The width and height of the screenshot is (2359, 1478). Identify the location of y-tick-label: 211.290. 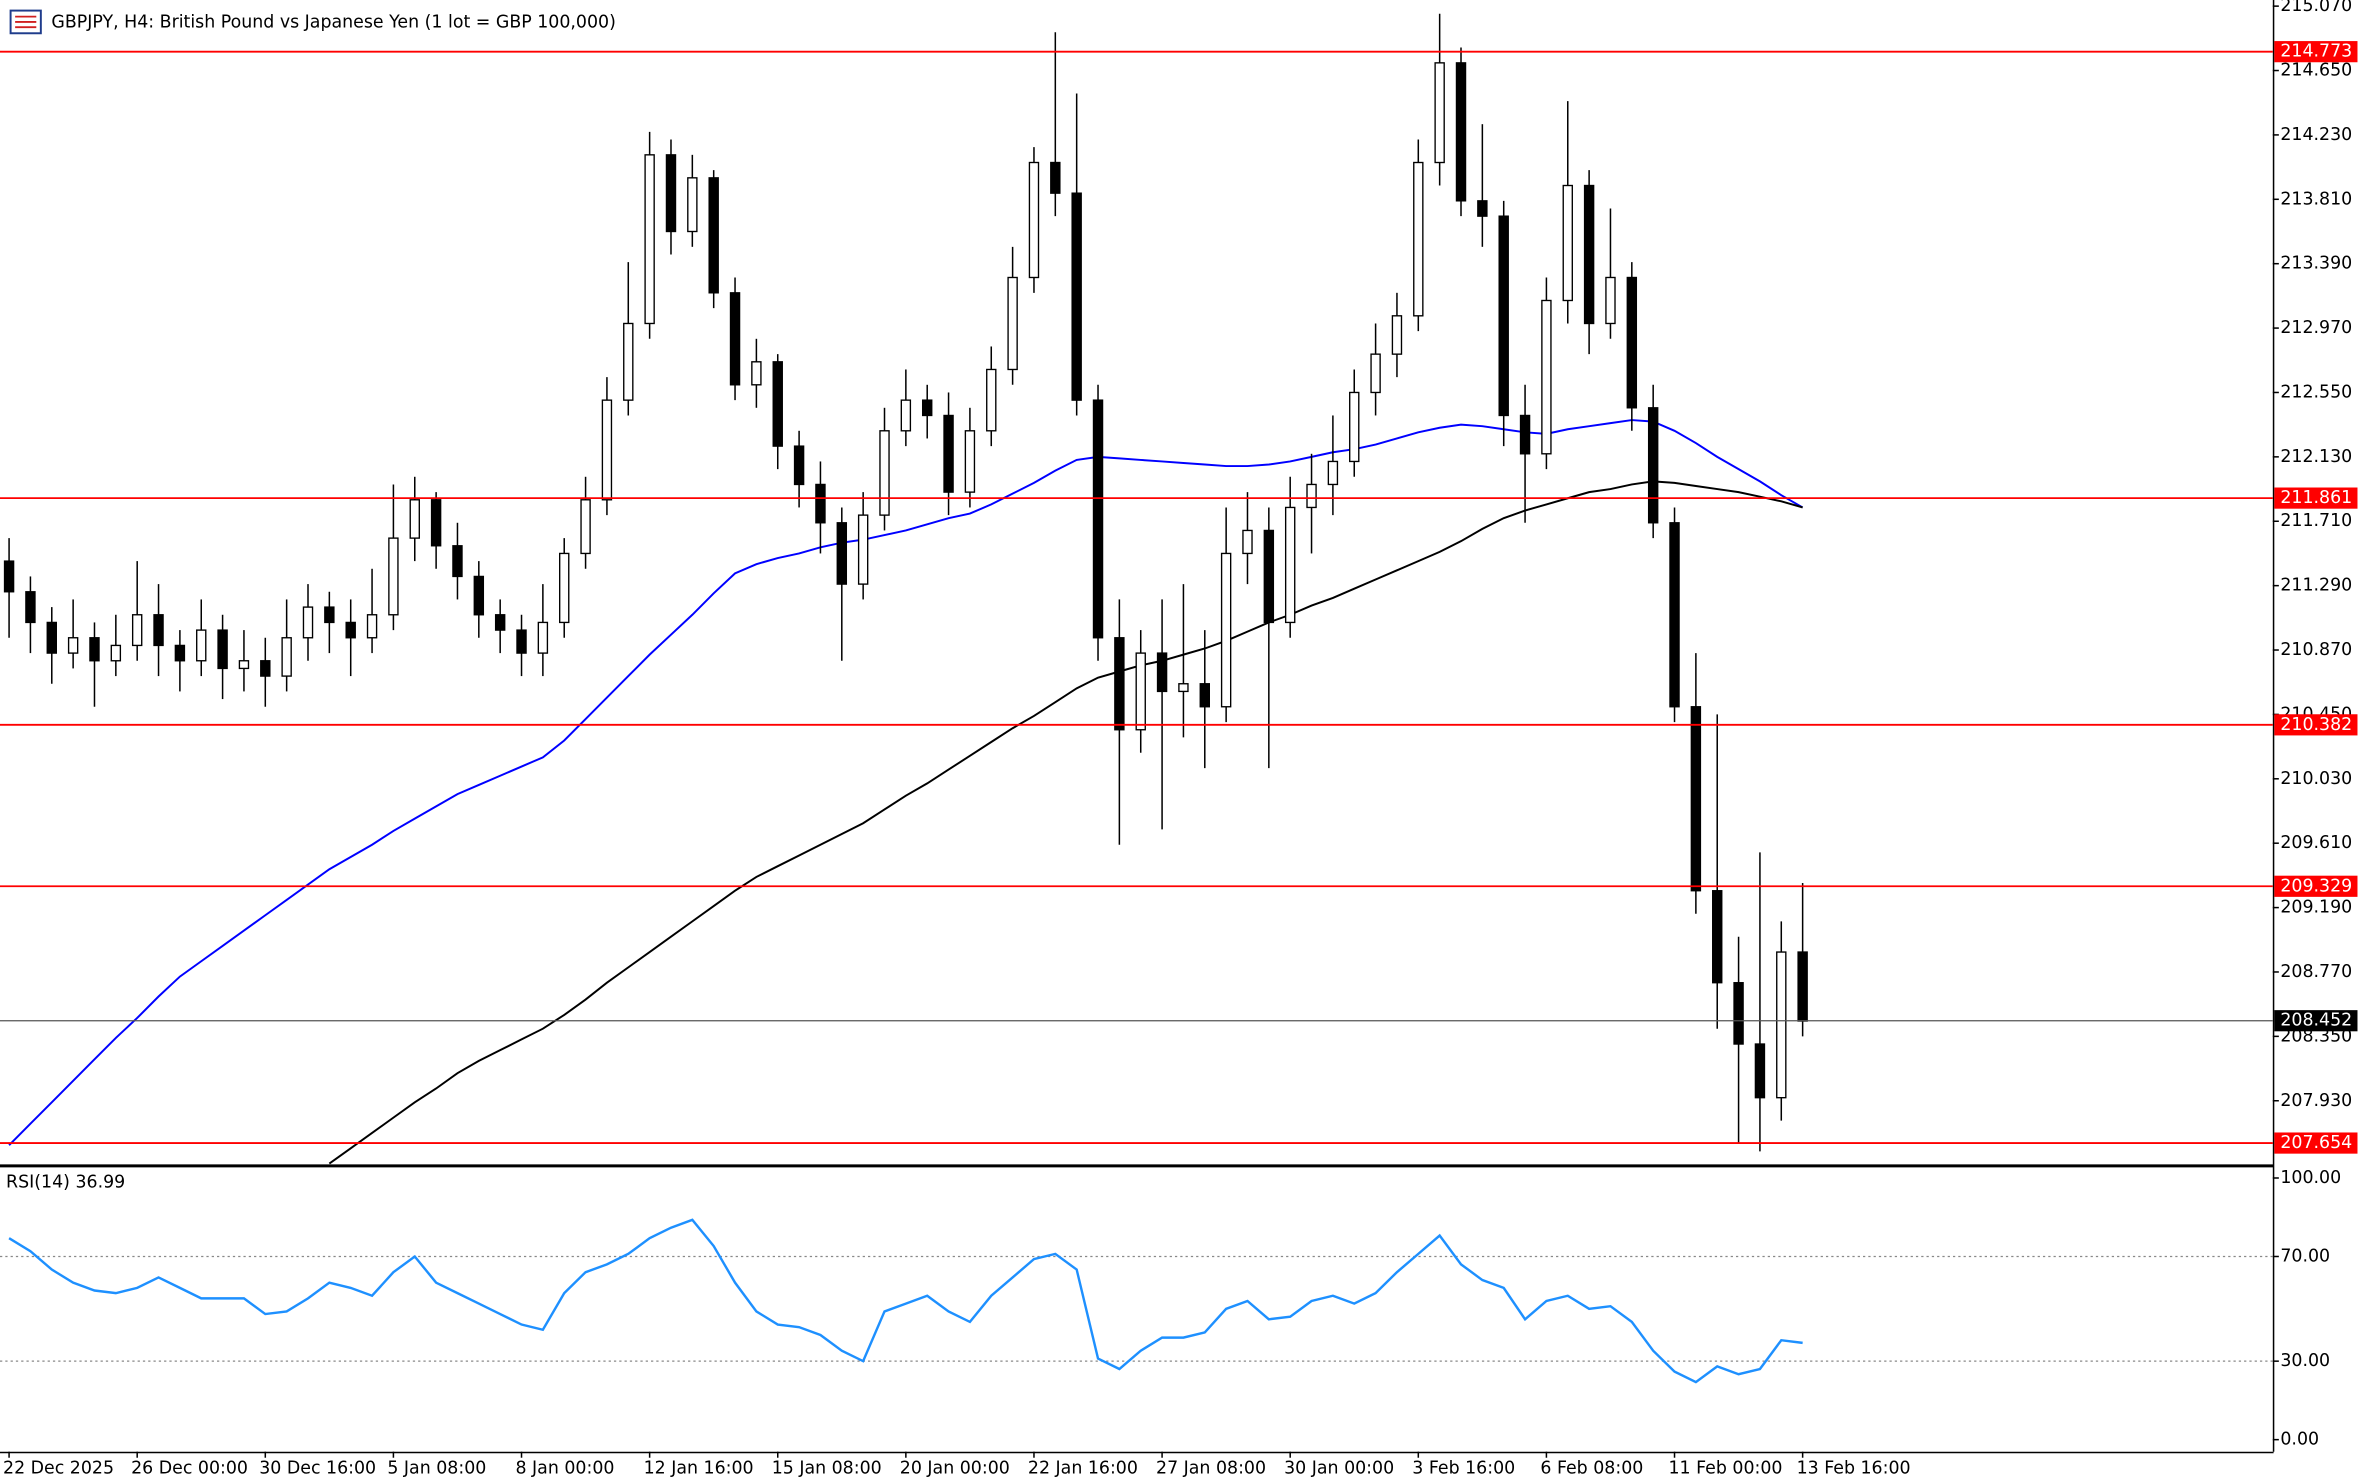
(2316, 586).